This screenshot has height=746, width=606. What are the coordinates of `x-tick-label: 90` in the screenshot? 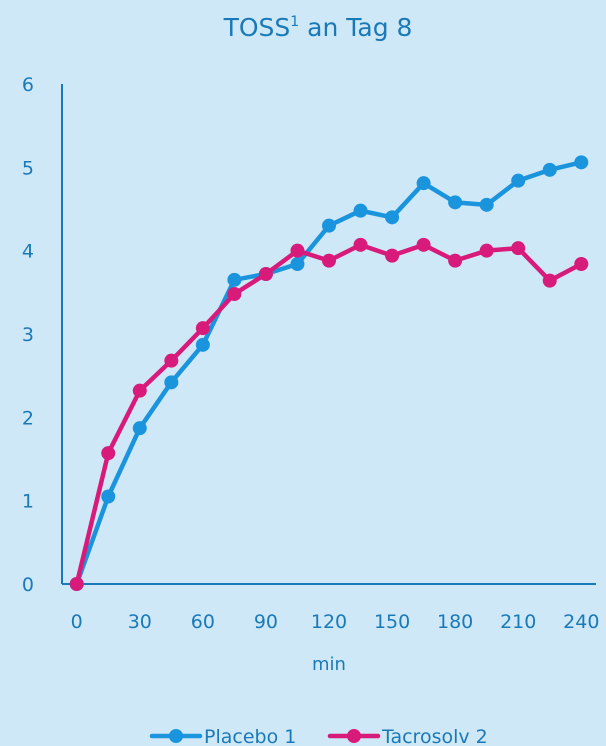 It's located at (266, 622).